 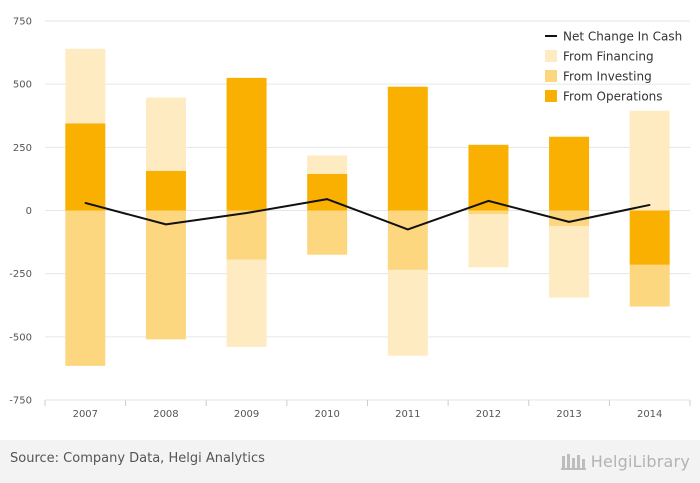 I want to click on bar-from-operations-2009, so click(x=246, y=144).